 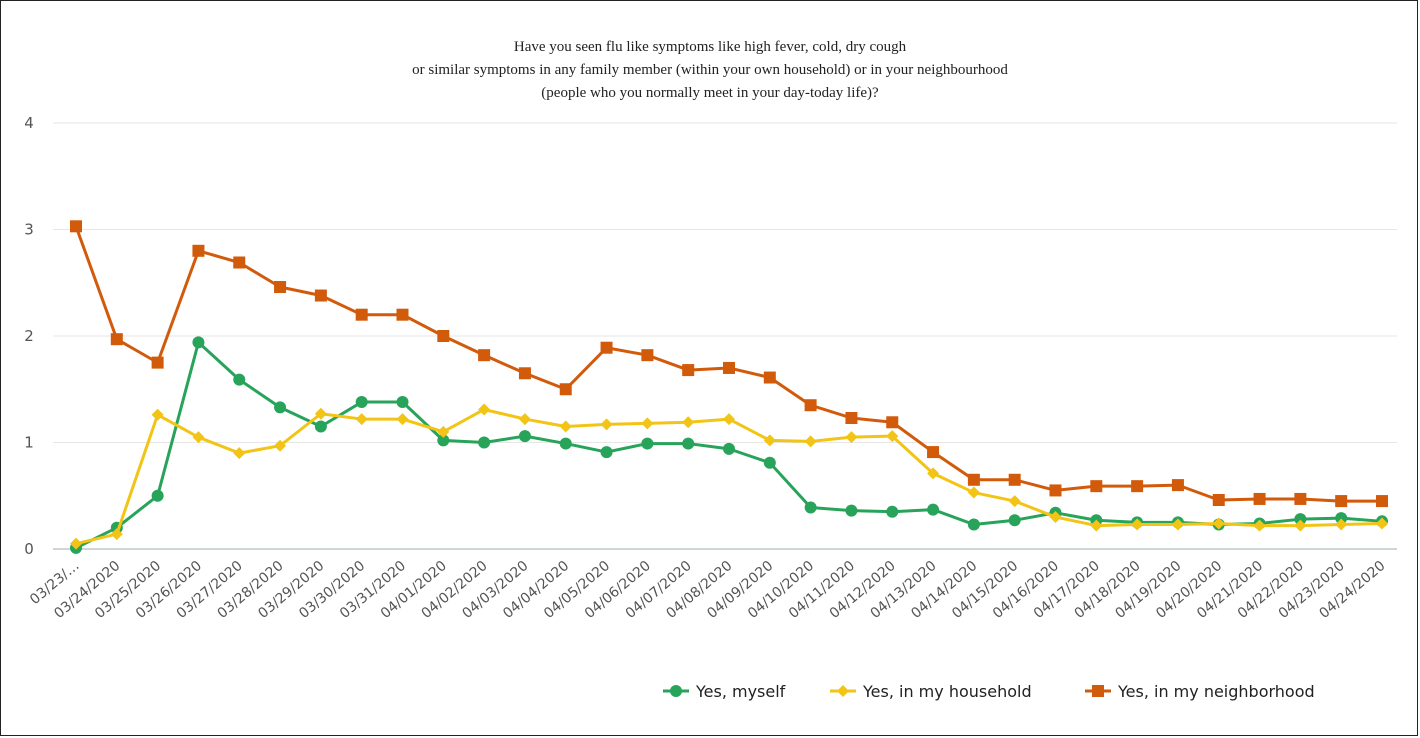 I want to click on y-axis-ticks: 0 1 2 3 4, so click(x=29, y=336).